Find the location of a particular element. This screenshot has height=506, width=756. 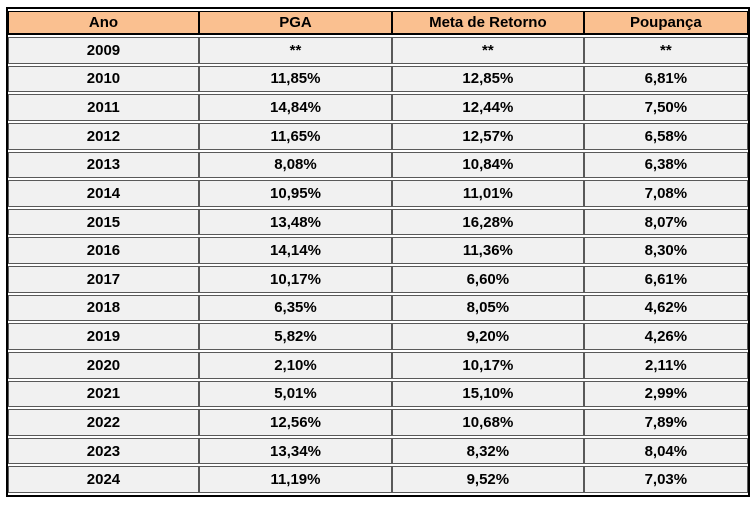

value-cell: 5,82% is located at coordinates (295, 336).